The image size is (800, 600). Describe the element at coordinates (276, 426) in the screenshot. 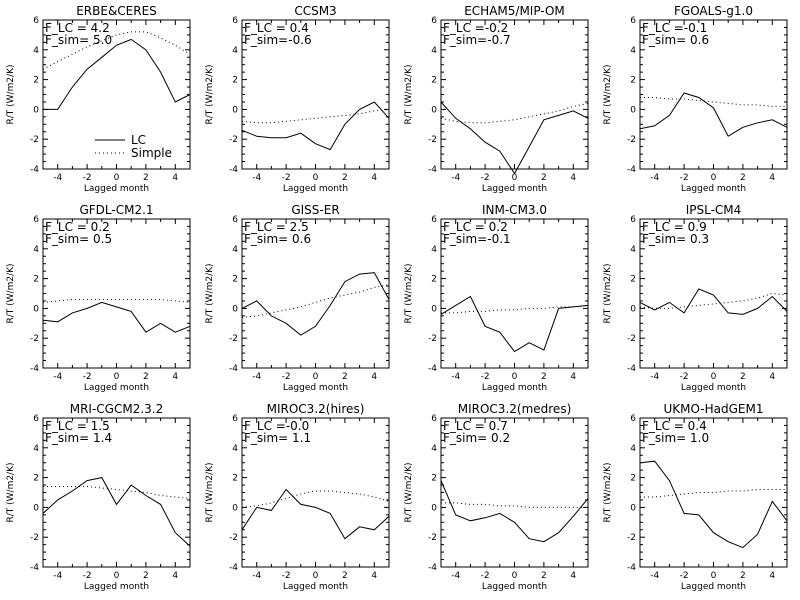

I see `fit-annotation: F_LC =-0.0` at that location.